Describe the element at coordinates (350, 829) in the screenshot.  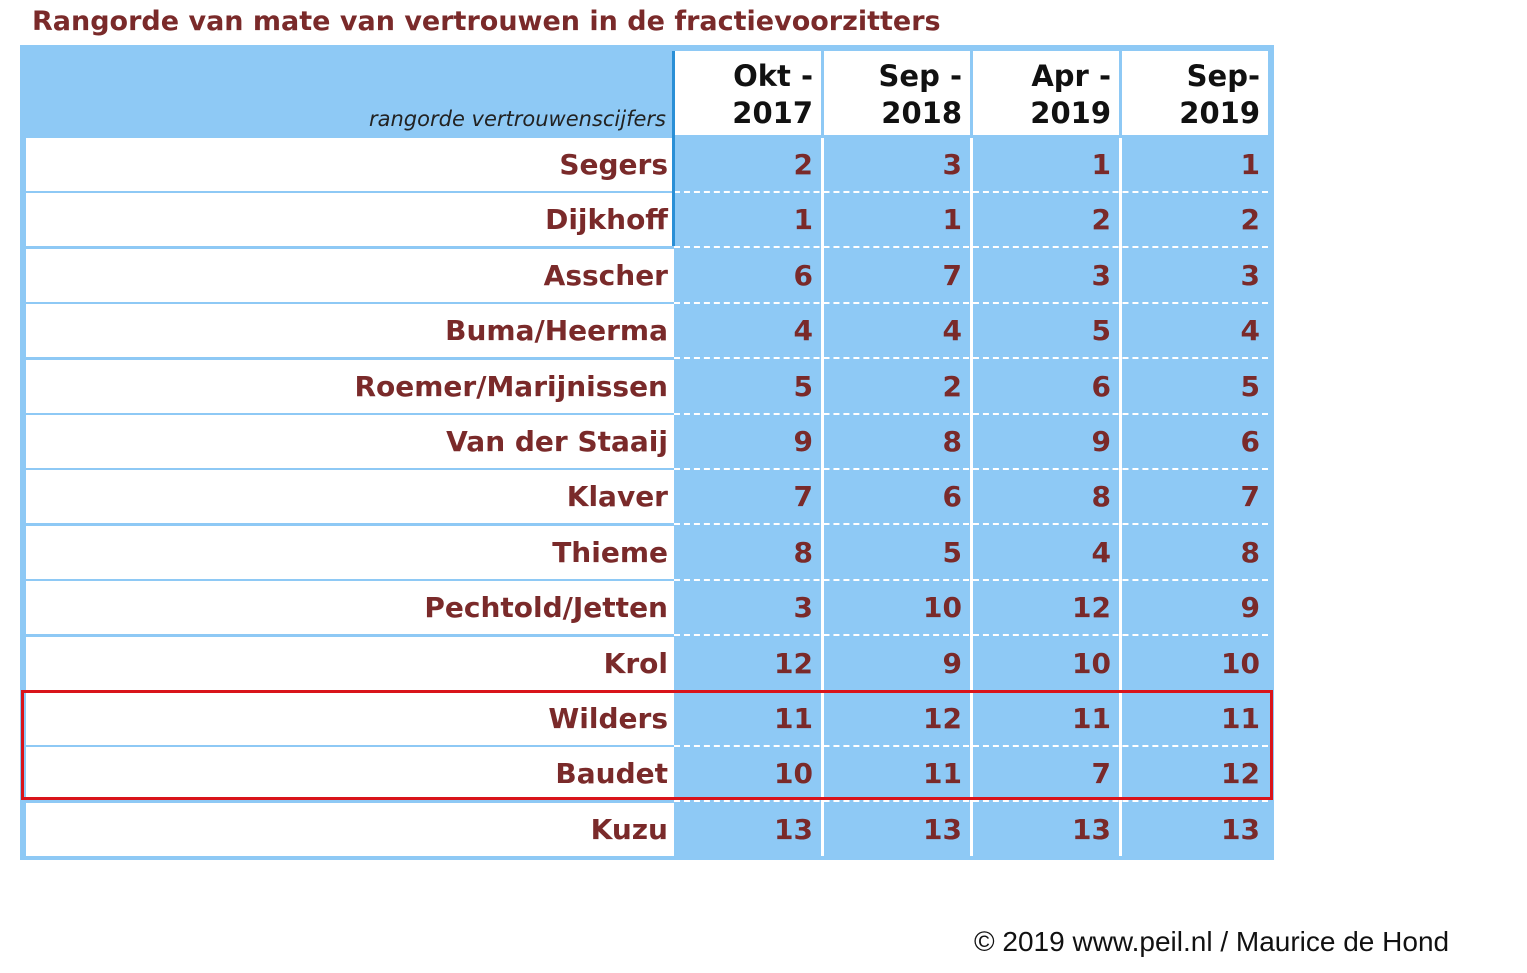
I see `row-name: Kuzu` at that location.